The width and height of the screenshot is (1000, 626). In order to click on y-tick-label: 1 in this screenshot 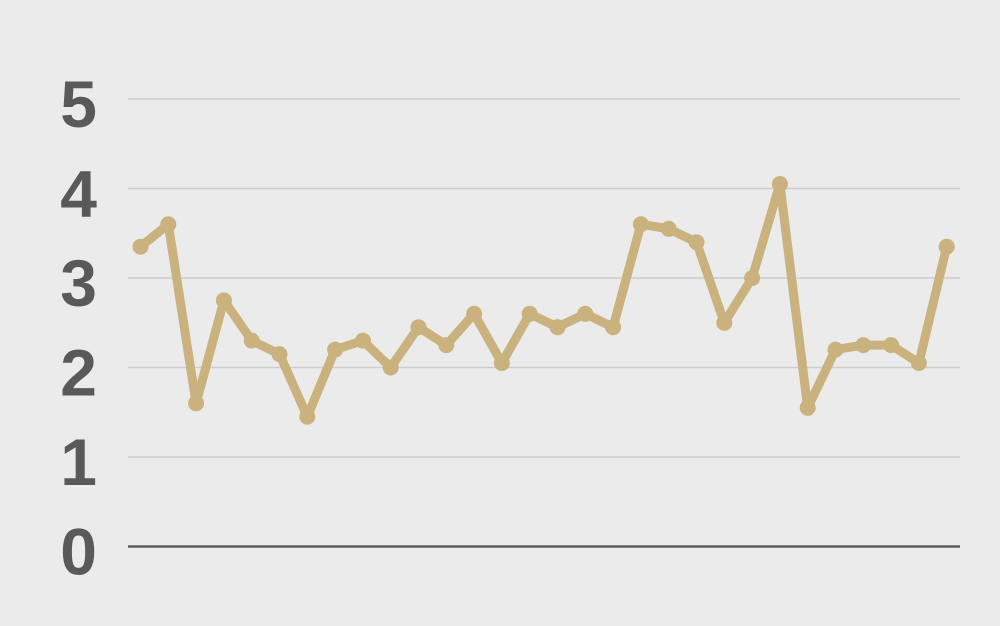, I will do `click(78, 462)`.